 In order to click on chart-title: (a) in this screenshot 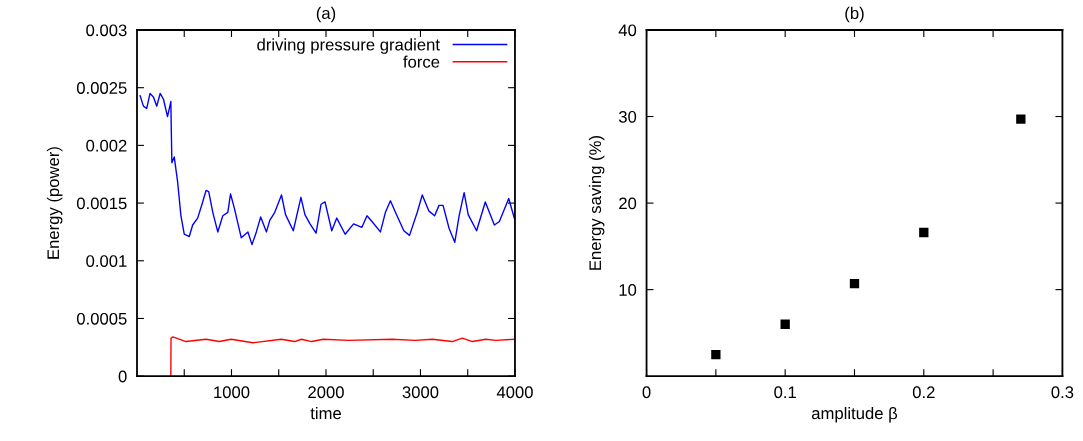, I will do `click(326, 14)`.